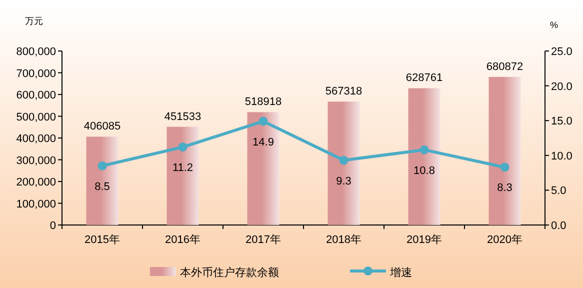 The height and width of the screenshot is (288, 583). What do you see at coordinates (561, 52) in the screenshot?
I see `y2-tick-label: 25.0` at bounding box center [561, 52].